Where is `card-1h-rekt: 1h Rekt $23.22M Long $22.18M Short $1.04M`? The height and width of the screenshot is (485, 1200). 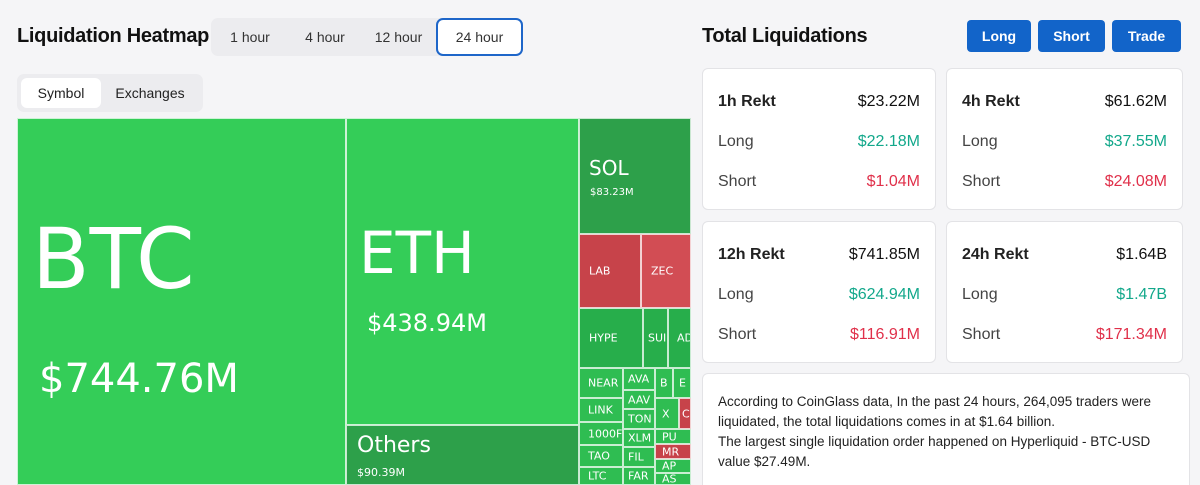 card-1h-rekt: 1h Rekt $23.22M Long $22.18M Short $1.04M is located at coordinates (819, 139).